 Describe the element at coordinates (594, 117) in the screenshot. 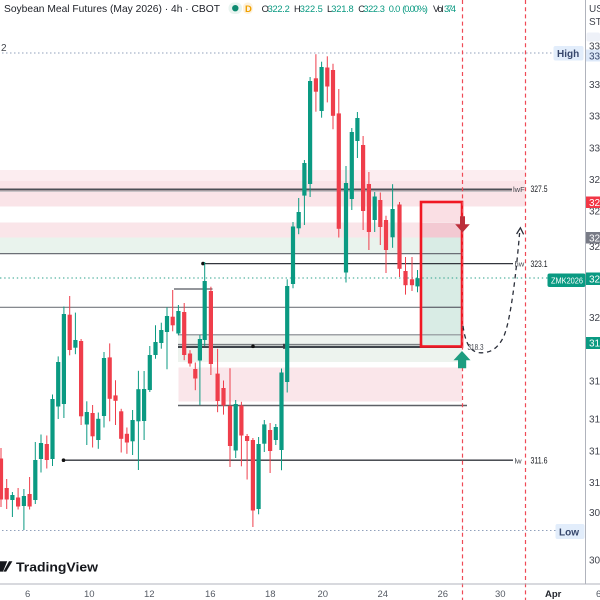

I see `svg-text: 331` at that location.